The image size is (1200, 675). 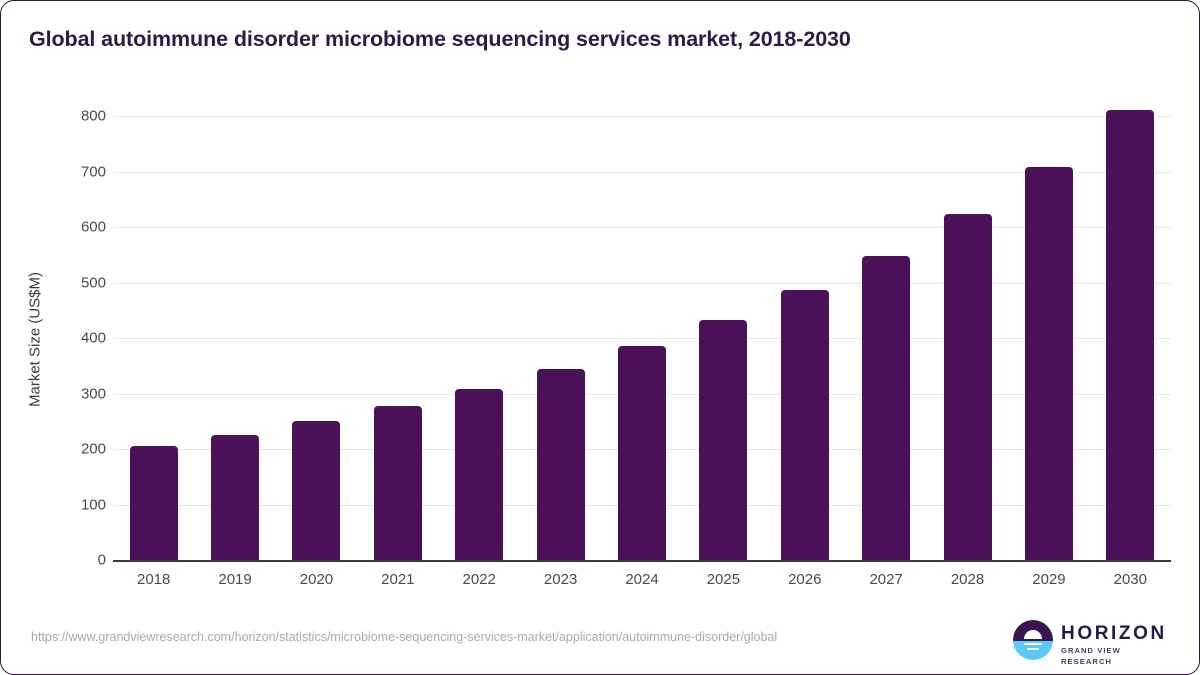 I want to click on bar-2018, so click(x=153, y=503).